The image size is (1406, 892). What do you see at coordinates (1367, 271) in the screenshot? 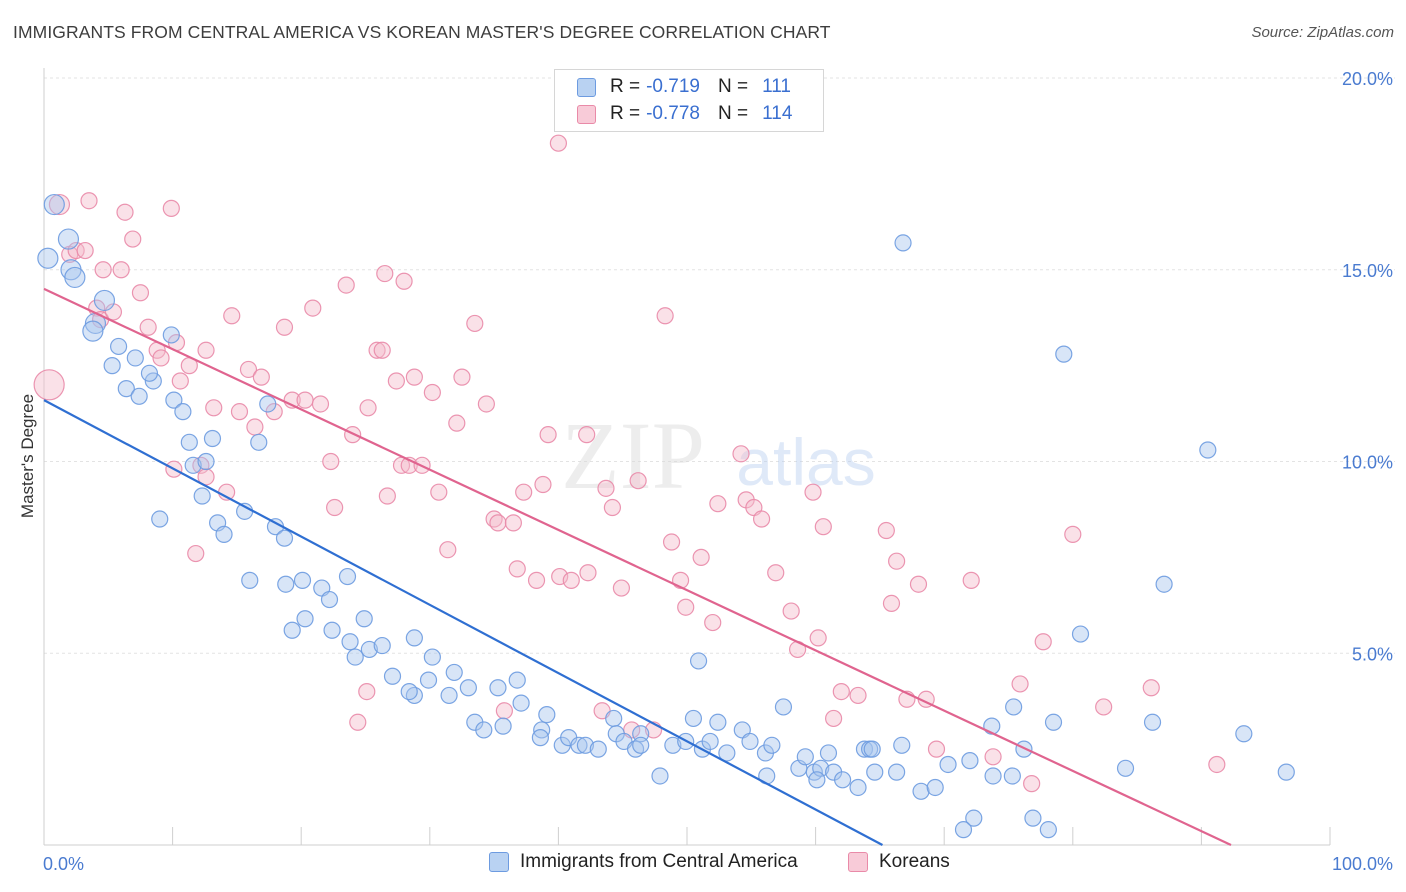
I see `y-tick-label: 15.0%` at bounding box center [1367, 271].